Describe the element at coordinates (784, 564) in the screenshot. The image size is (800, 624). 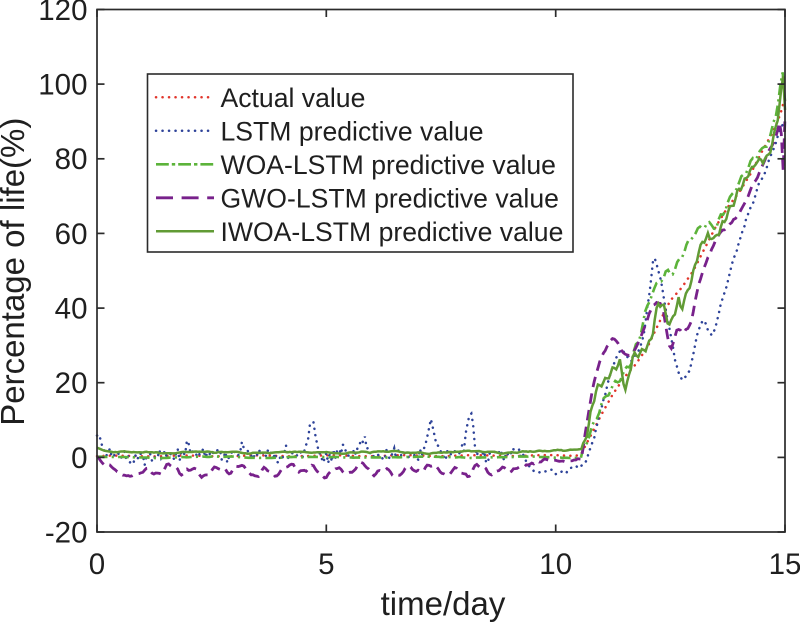
I see `svg-text: 15` at that location.